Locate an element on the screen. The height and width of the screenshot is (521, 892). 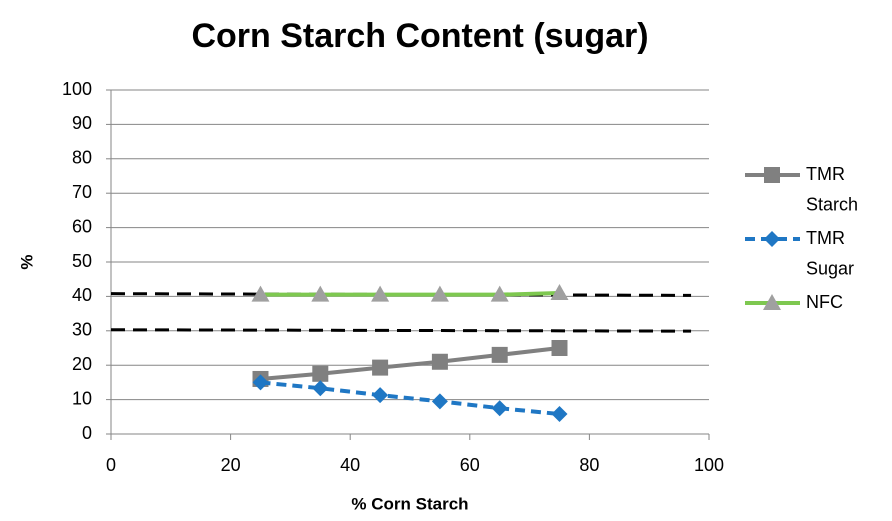
y-tick-label: 70 is located at coordinates (82, 192).